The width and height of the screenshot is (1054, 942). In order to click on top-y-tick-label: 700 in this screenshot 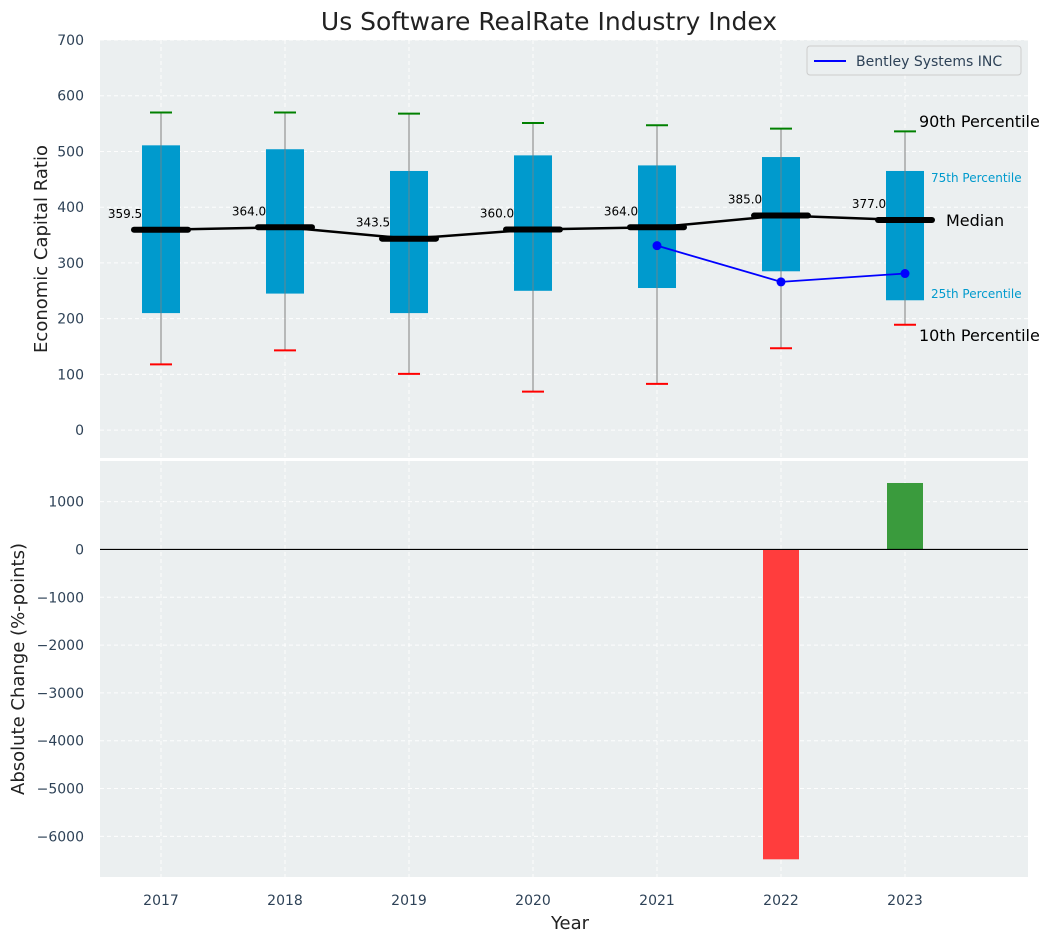, I will do `click(70, 41)`.